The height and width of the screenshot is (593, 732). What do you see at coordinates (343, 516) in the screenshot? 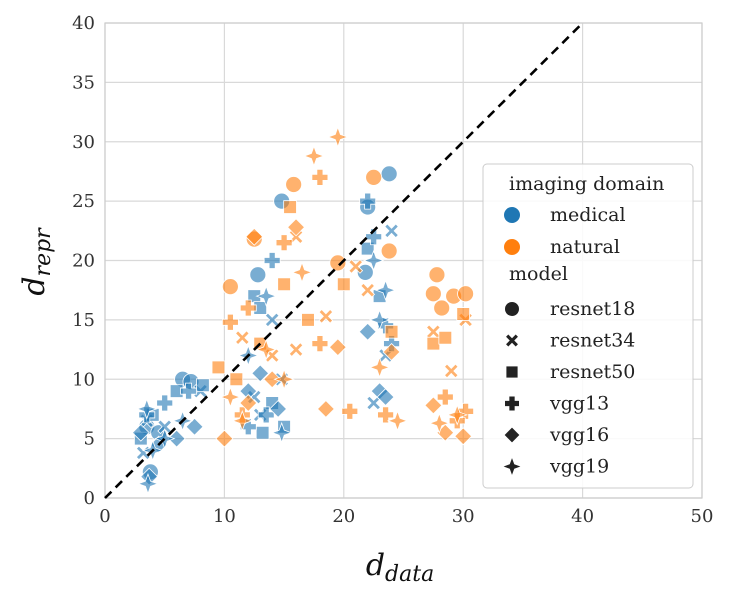
I see `x-tick-label: 20` at bounding box center [343, 516].